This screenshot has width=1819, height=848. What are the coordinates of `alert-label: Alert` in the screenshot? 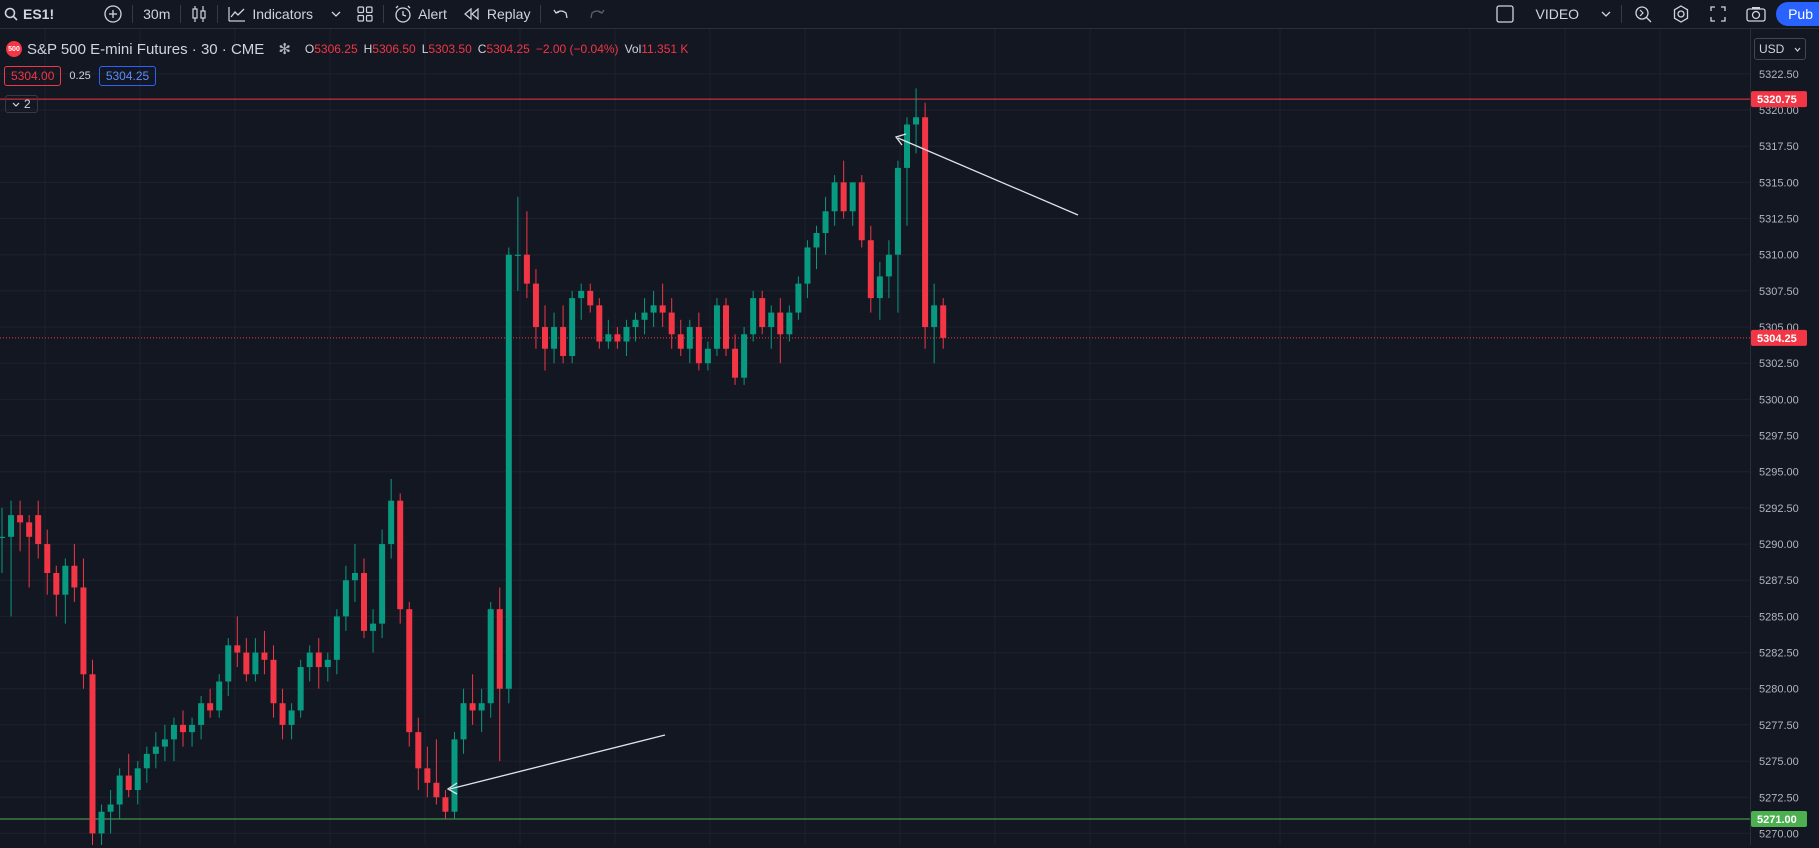 It's located at (432, 14).